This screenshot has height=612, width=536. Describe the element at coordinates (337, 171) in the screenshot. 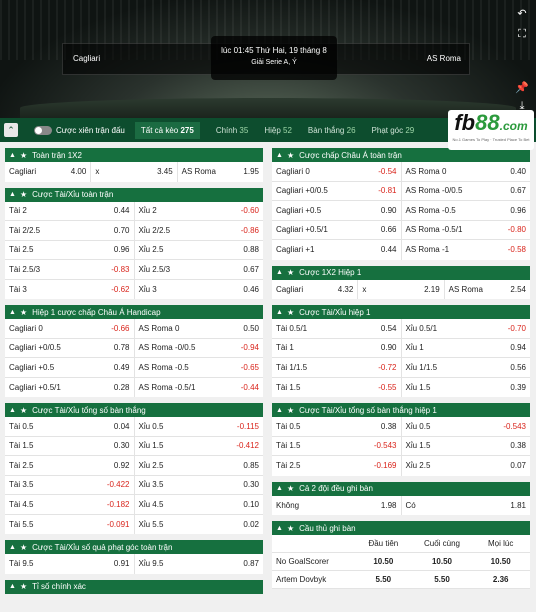

I see `odds-cell: Cagliari 0 -0.54` at that location.